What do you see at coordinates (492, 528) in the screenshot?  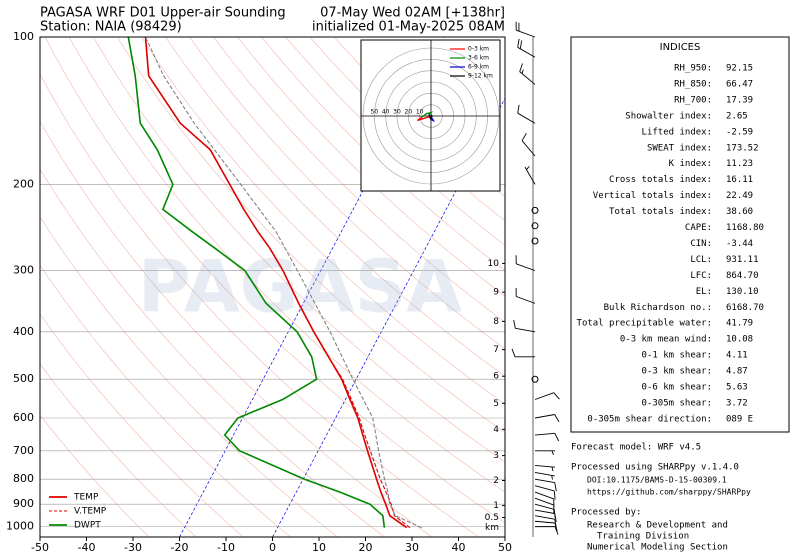 I see `height-unit: km` at bounding box center [492, 528].